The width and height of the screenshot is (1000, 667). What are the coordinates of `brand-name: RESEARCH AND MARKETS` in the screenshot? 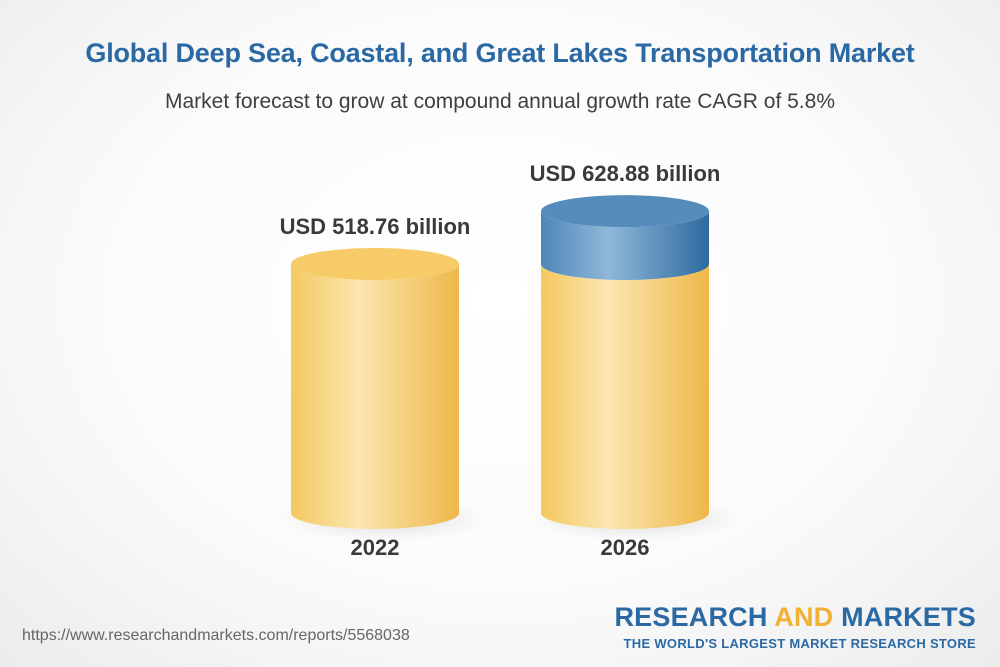 It's located at (795, 617).